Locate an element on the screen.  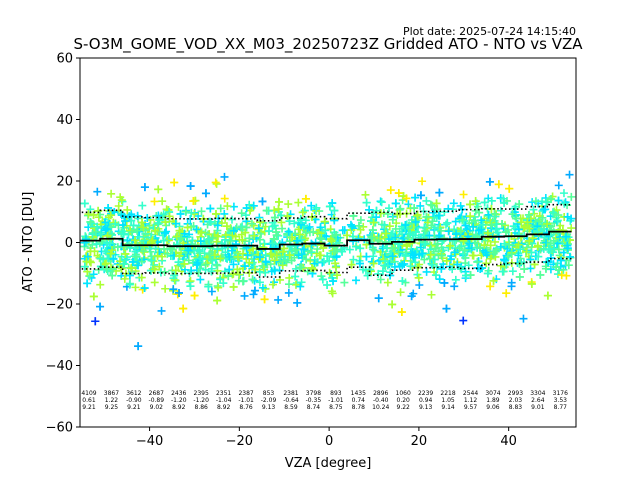
bin-count-label: 3304 is located at coordinates (537, 393).